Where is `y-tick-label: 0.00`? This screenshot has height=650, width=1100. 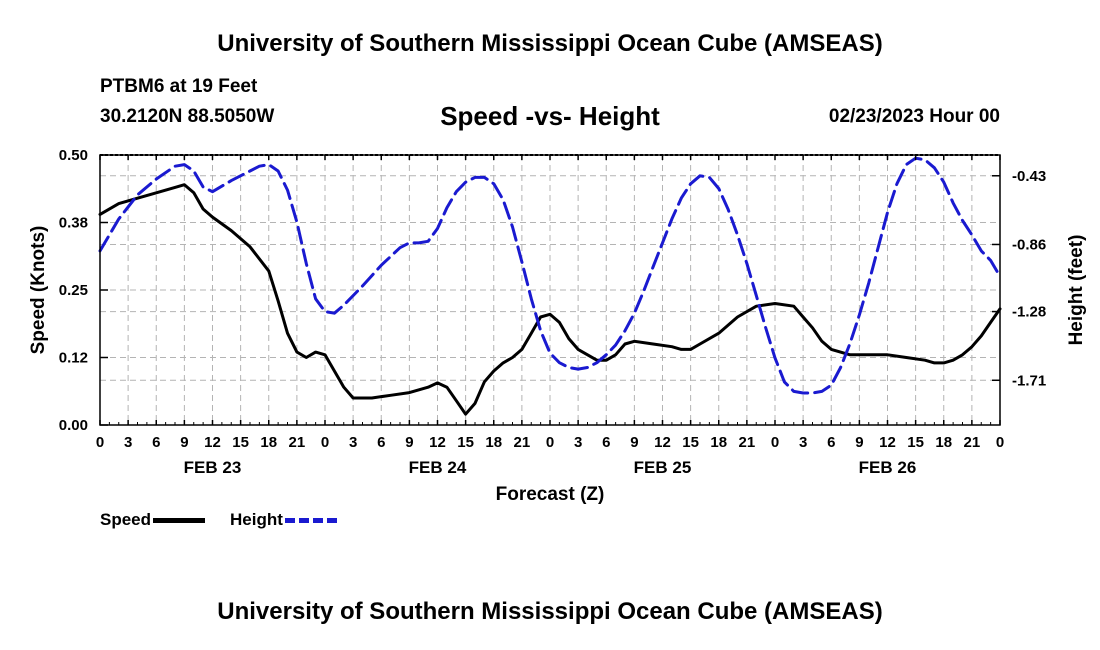
y-tick-label: 0.00 is located at coordinates (73, 425).